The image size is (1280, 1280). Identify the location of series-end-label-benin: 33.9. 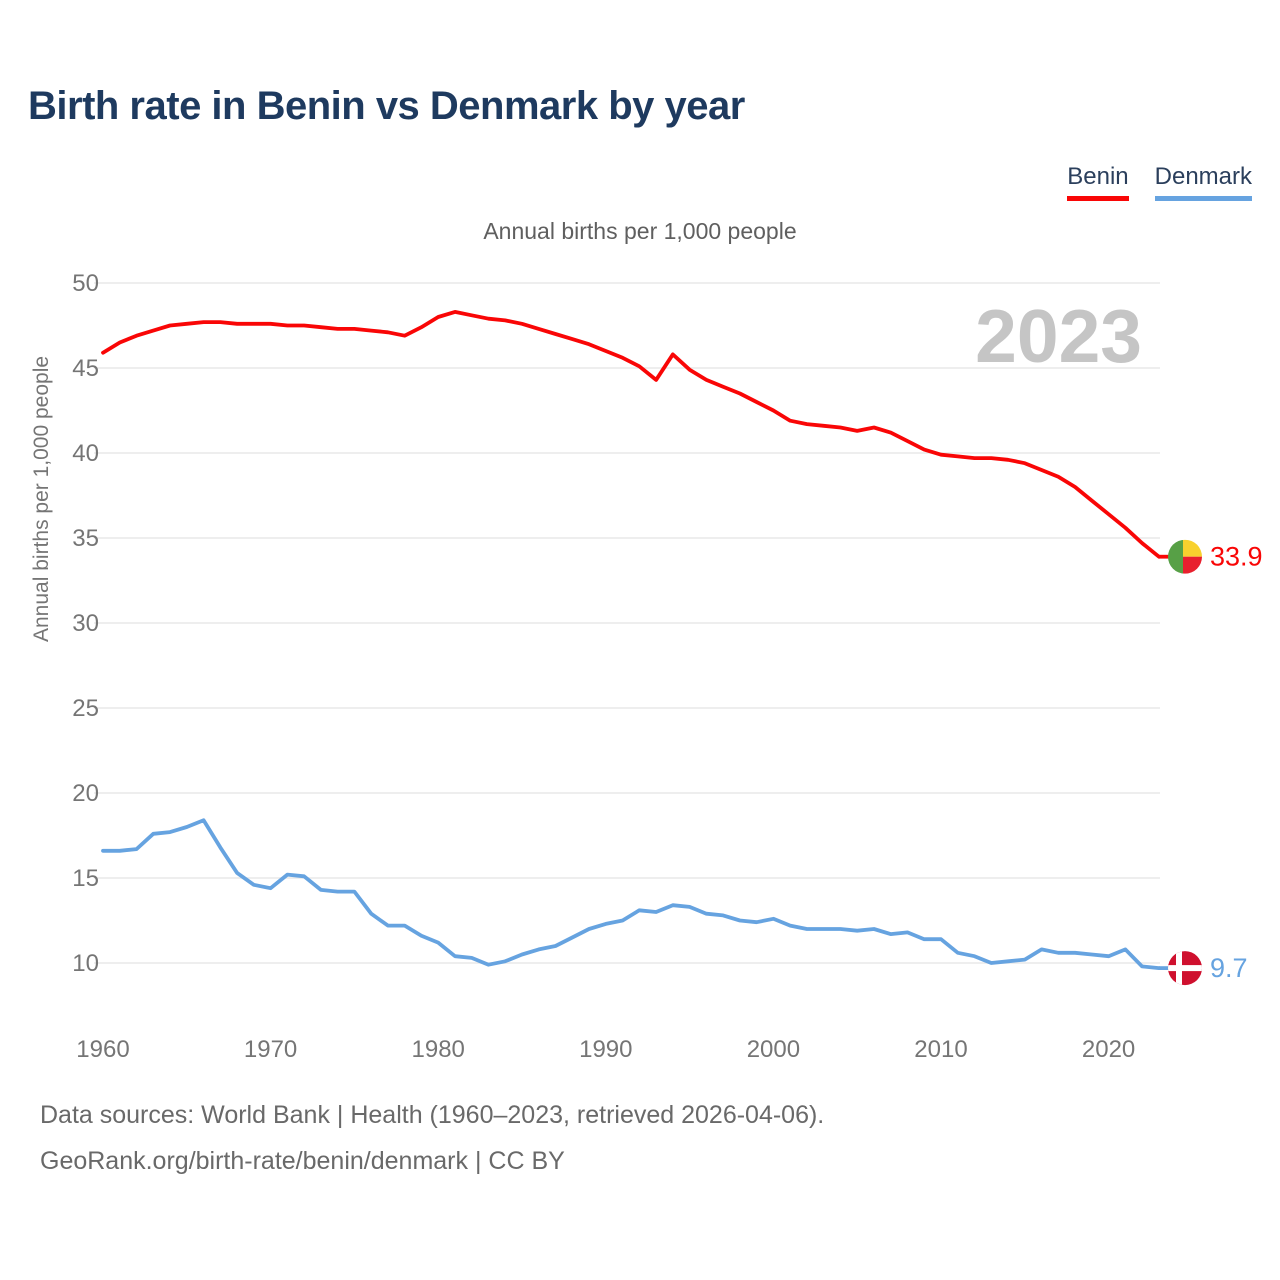
(1236, 557).